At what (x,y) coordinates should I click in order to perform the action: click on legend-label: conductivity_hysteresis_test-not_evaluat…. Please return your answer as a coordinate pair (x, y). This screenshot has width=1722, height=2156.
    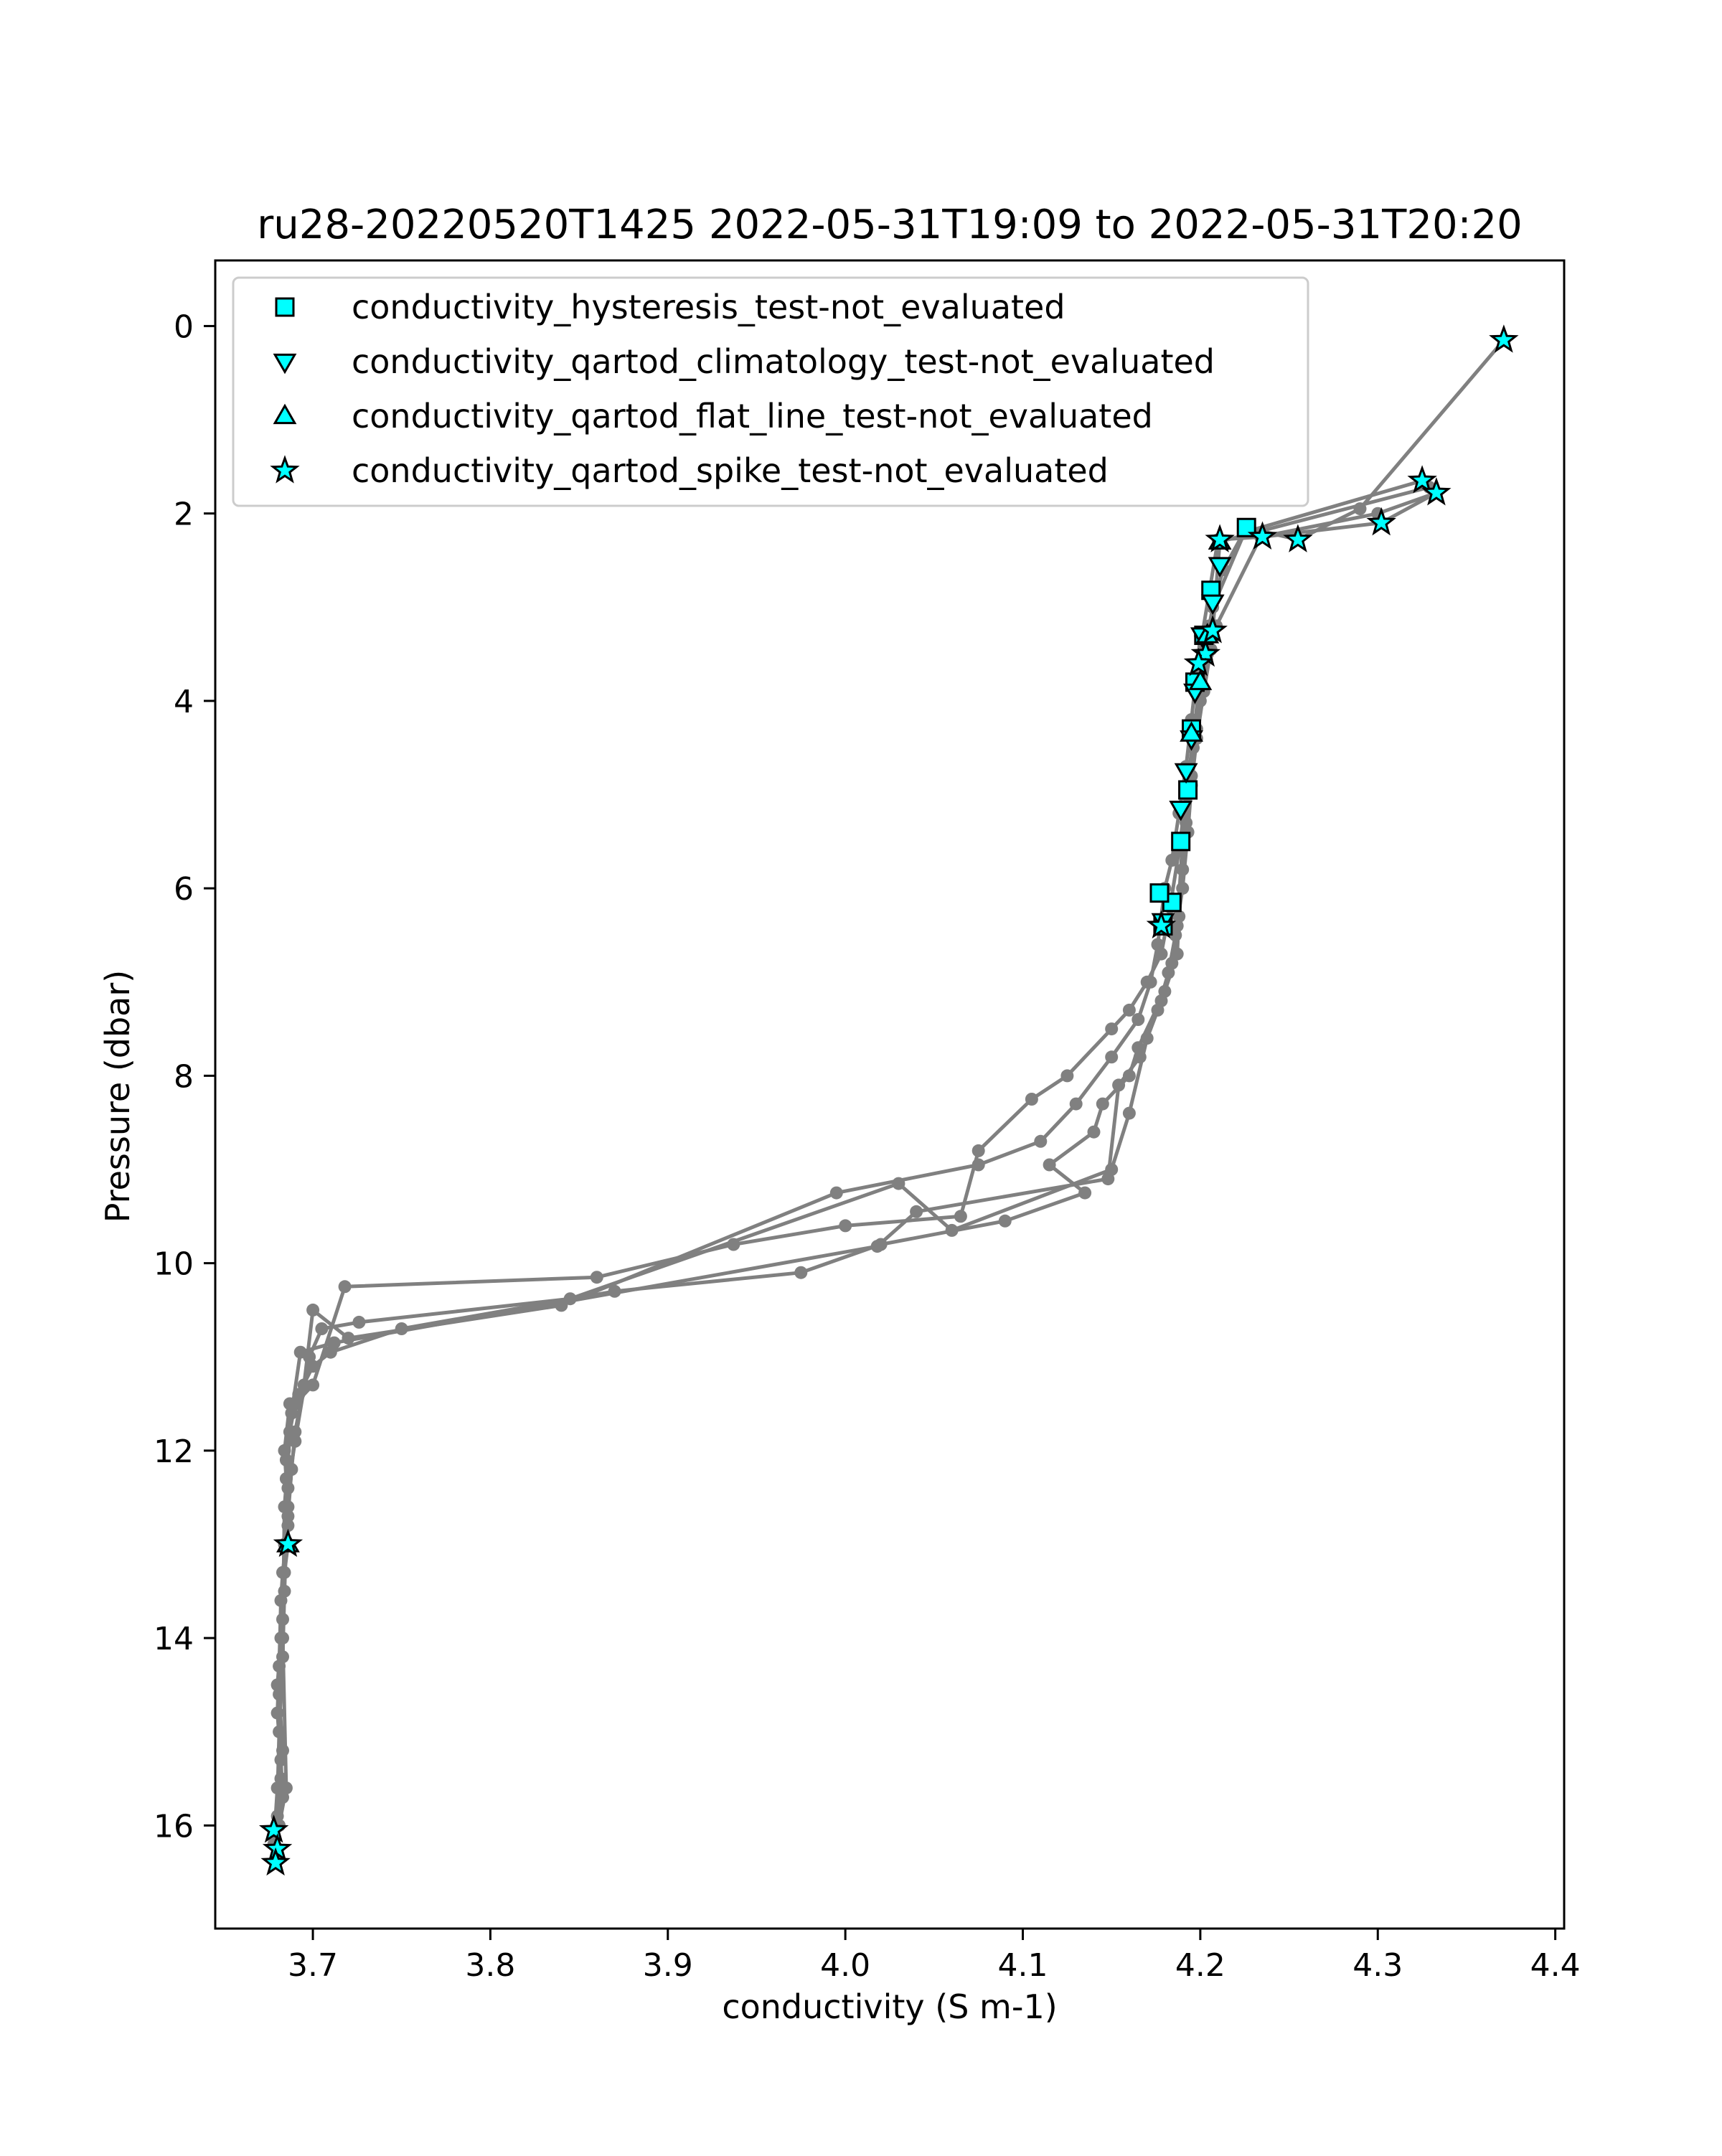
    Looking at the image, I should click on (709, 307).